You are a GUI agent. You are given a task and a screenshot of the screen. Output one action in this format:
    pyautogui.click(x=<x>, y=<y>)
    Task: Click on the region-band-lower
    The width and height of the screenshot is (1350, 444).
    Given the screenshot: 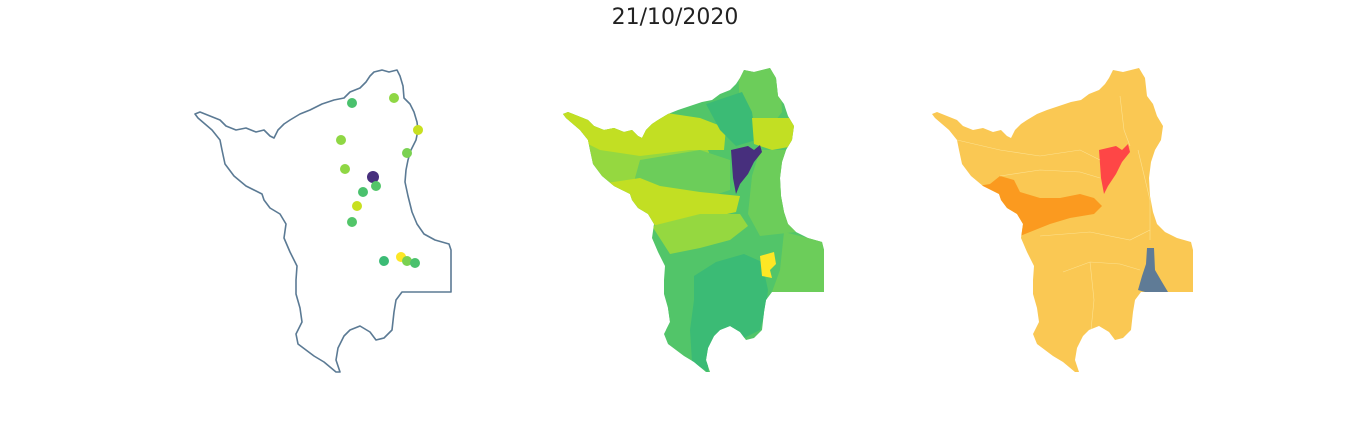 What is the action you would take?
    pyautogui.click(x=700, y=234)
    